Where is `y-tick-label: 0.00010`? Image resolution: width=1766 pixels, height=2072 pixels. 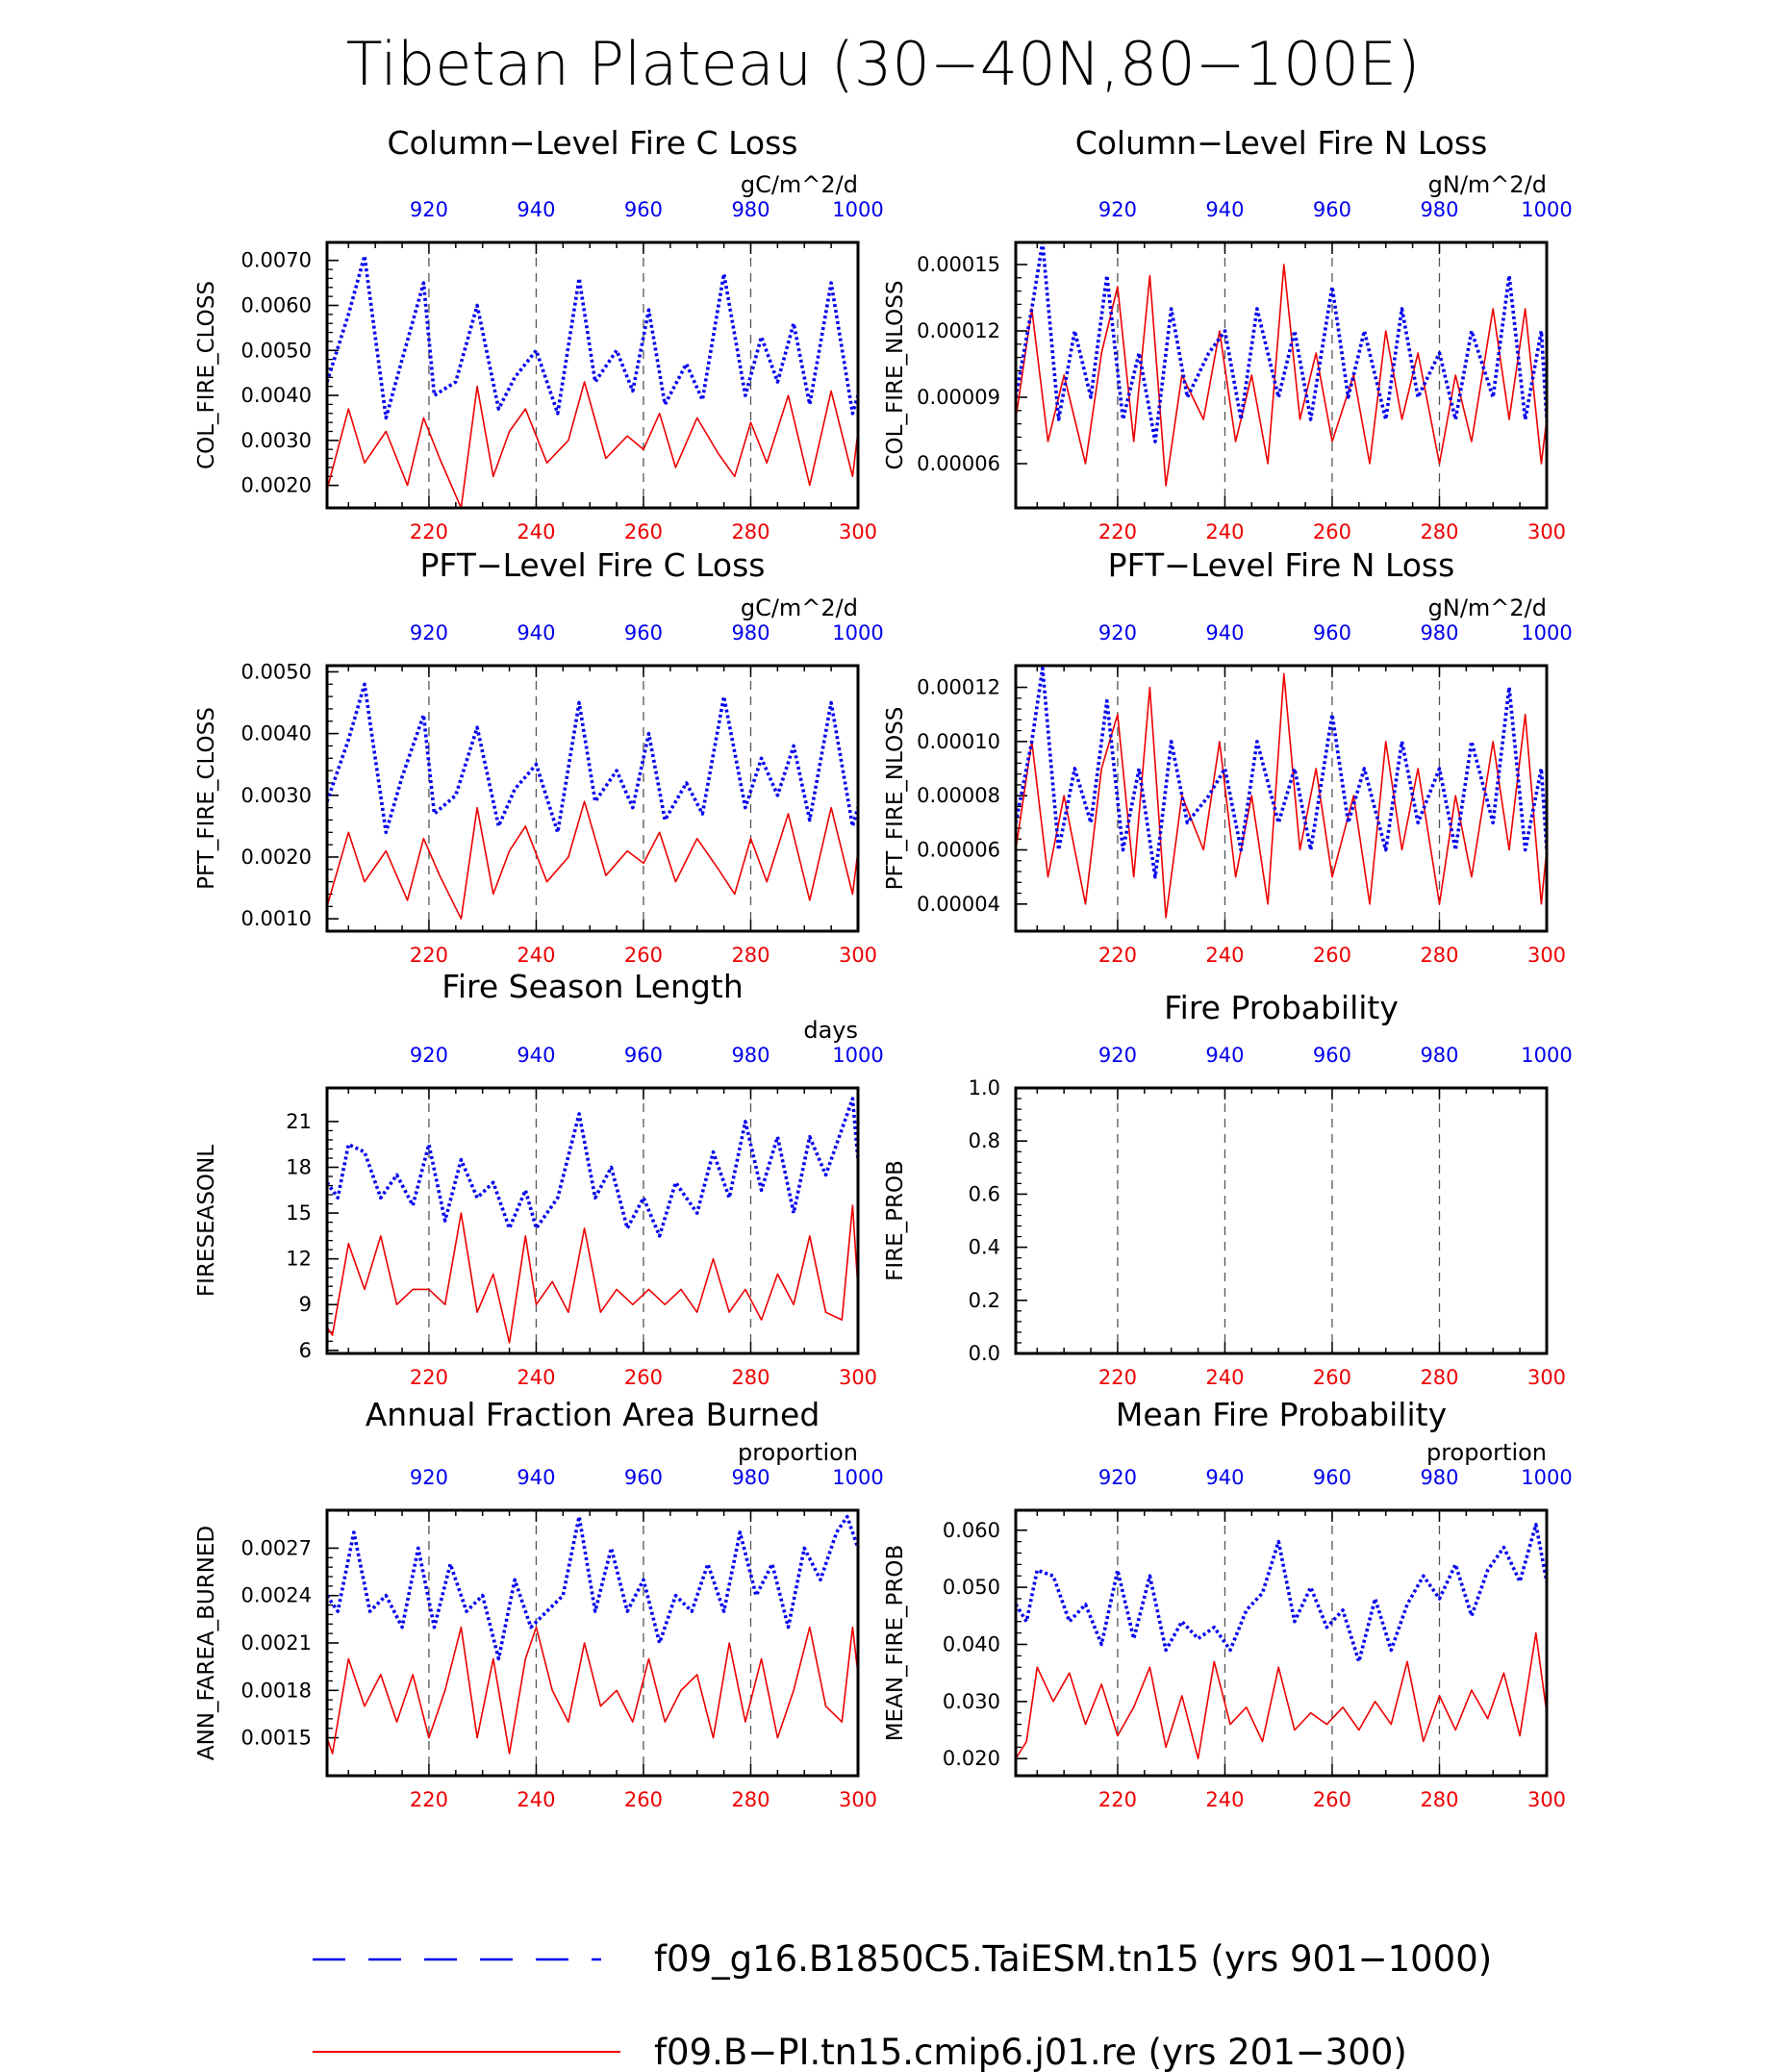
y-tick-label: 0.00010 is located at coordinates (958, 741).